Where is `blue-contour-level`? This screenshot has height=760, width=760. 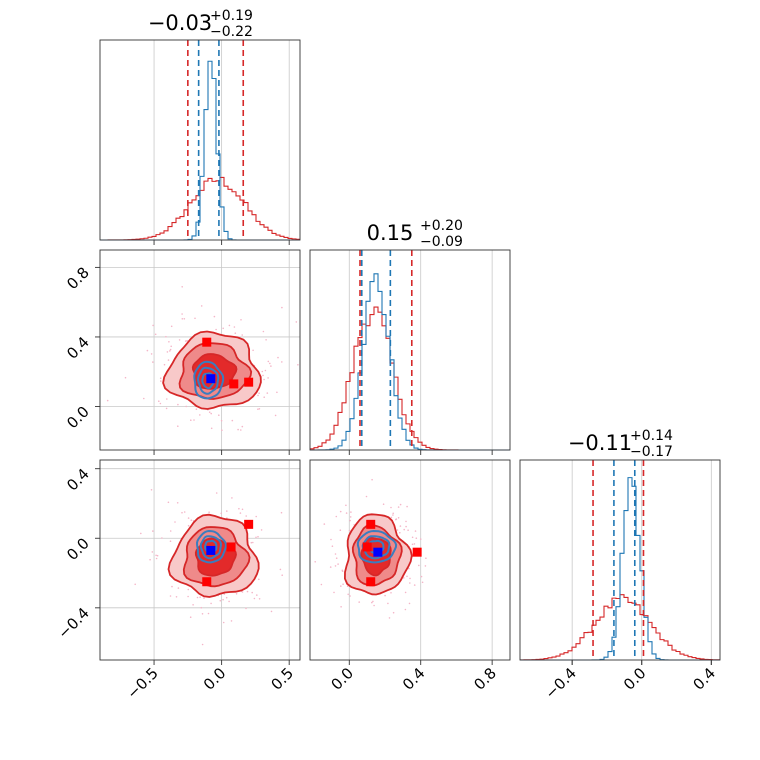
blue-contour-level is located at coordinates (211, 546).